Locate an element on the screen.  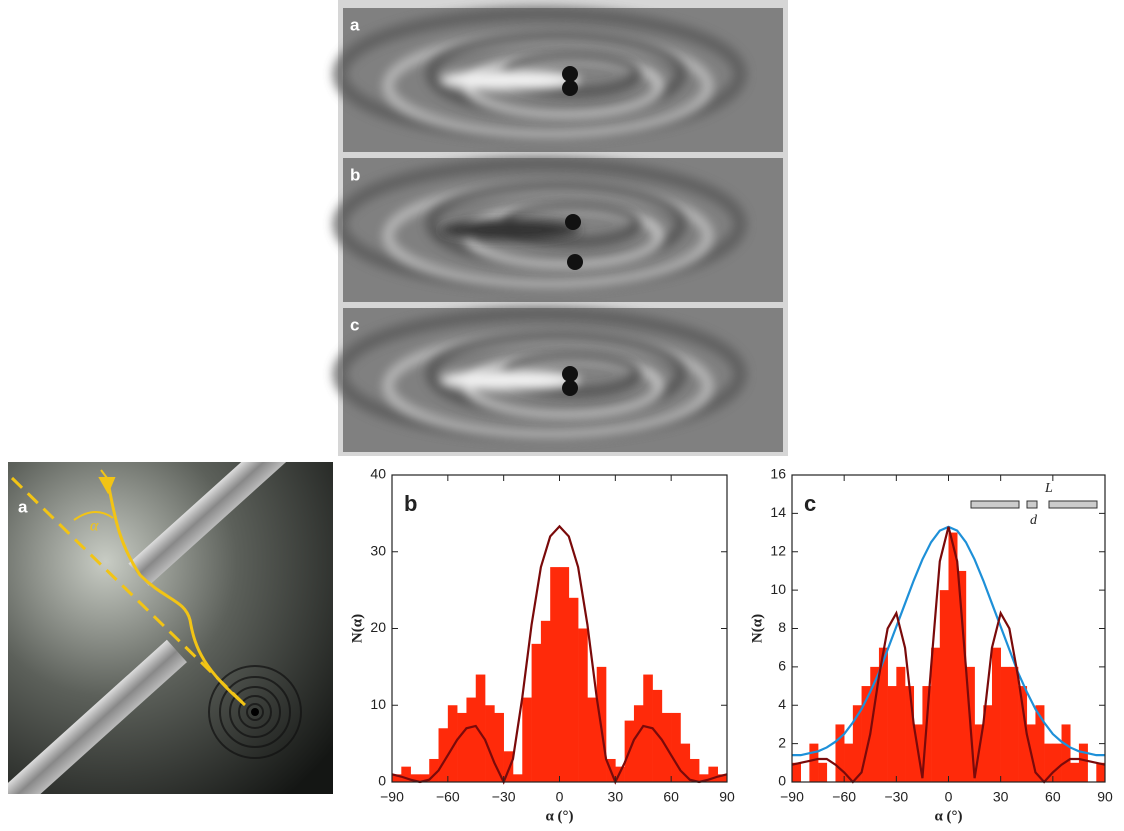
angle-label: α is located at coordinates (94, 526).